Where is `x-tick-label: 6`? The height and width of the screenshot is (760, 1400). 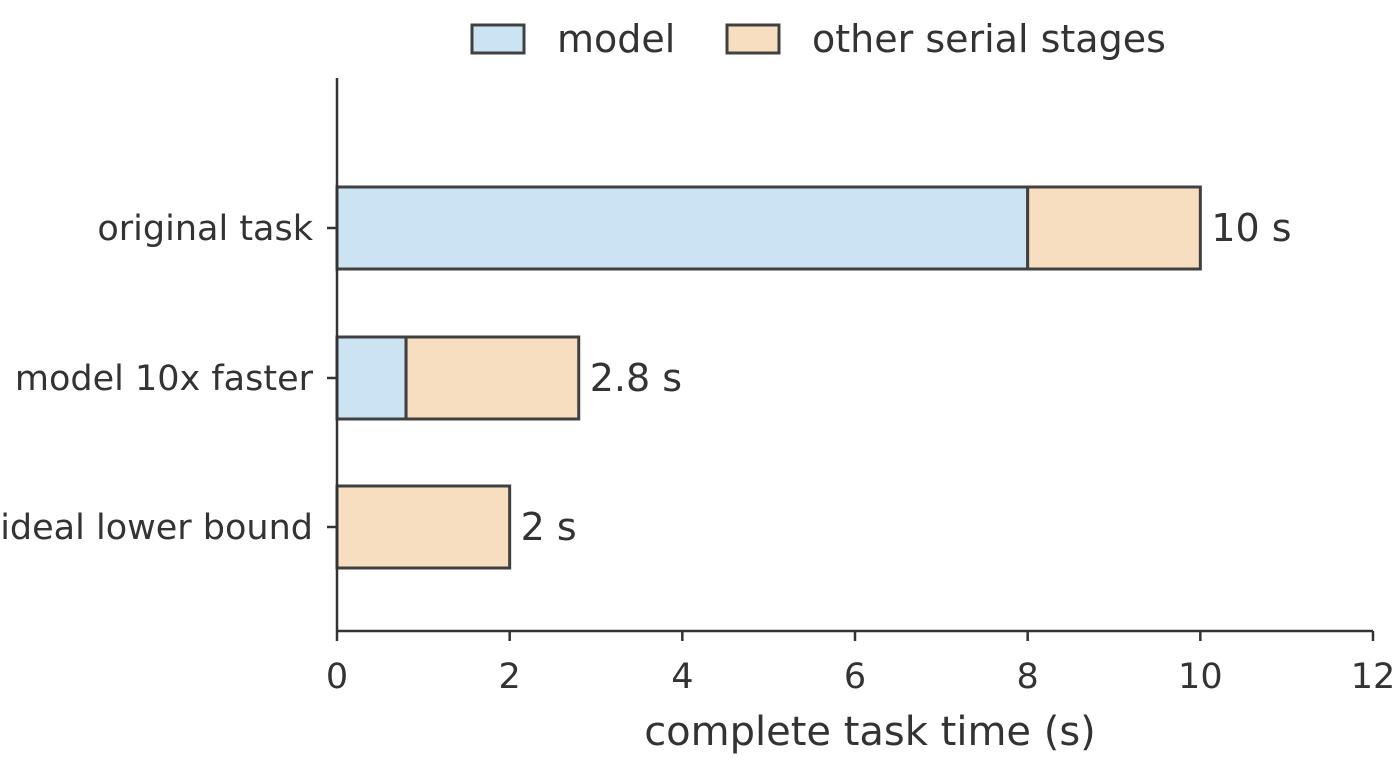 x-tick-label: 6 is located at coordinates (855, 677).